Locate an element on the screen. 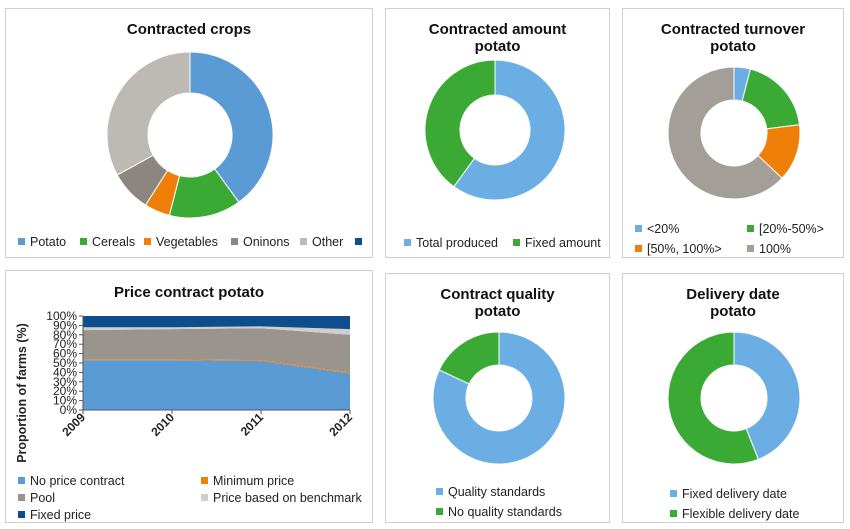  legend-label: Flexible delivery date is located at coordinates (741, 514).